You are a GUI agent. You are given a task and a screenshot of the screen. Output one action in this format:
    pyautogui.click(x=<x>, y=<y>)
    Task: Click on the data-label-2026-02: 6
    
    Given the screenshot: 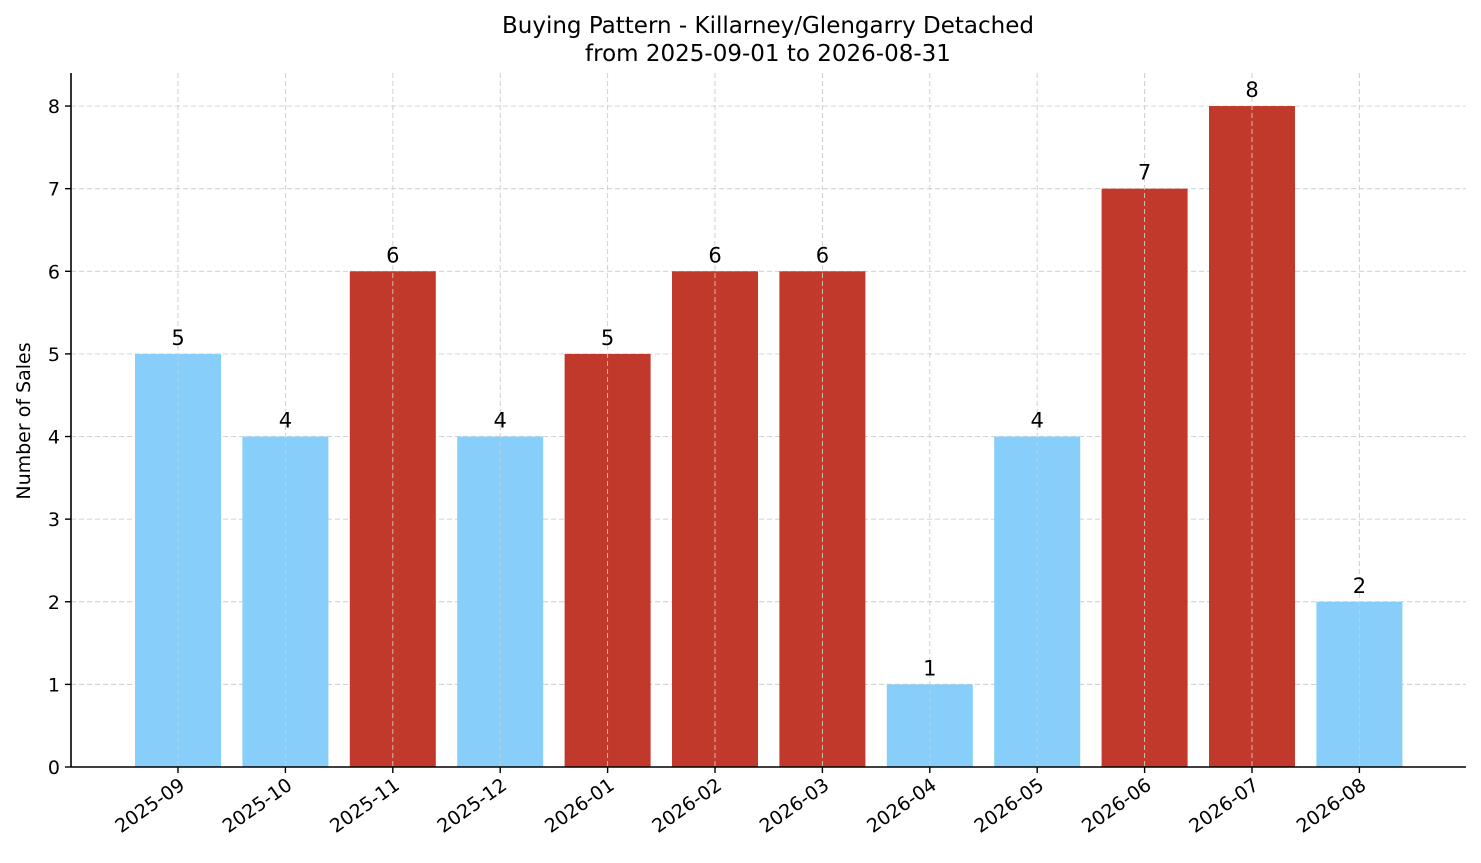 What is the action you would take?
    pyautogui.click(x=714, y=255)
    